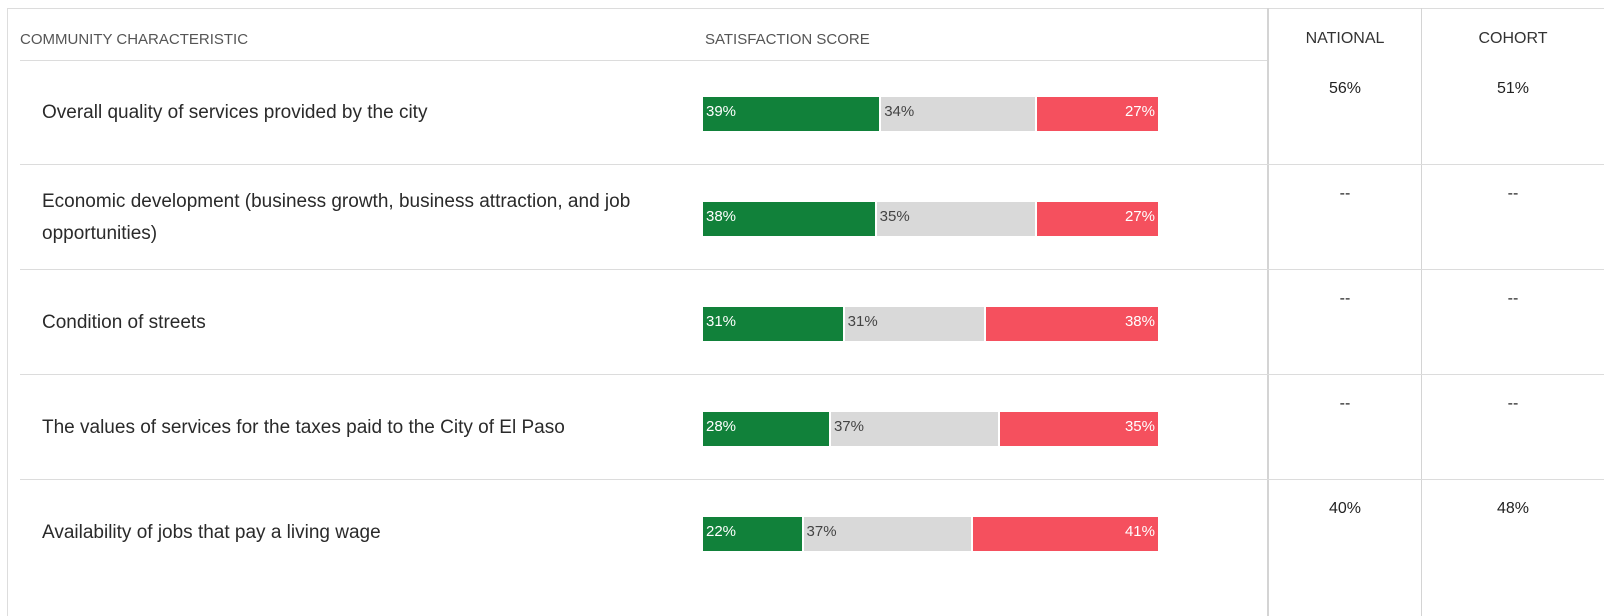 This screenshot has width=1604, height=616. What do you see at coordinates (752, 533) in the screenshot?
I see `bar-segment: 22%` at bounding box center [752, 533].